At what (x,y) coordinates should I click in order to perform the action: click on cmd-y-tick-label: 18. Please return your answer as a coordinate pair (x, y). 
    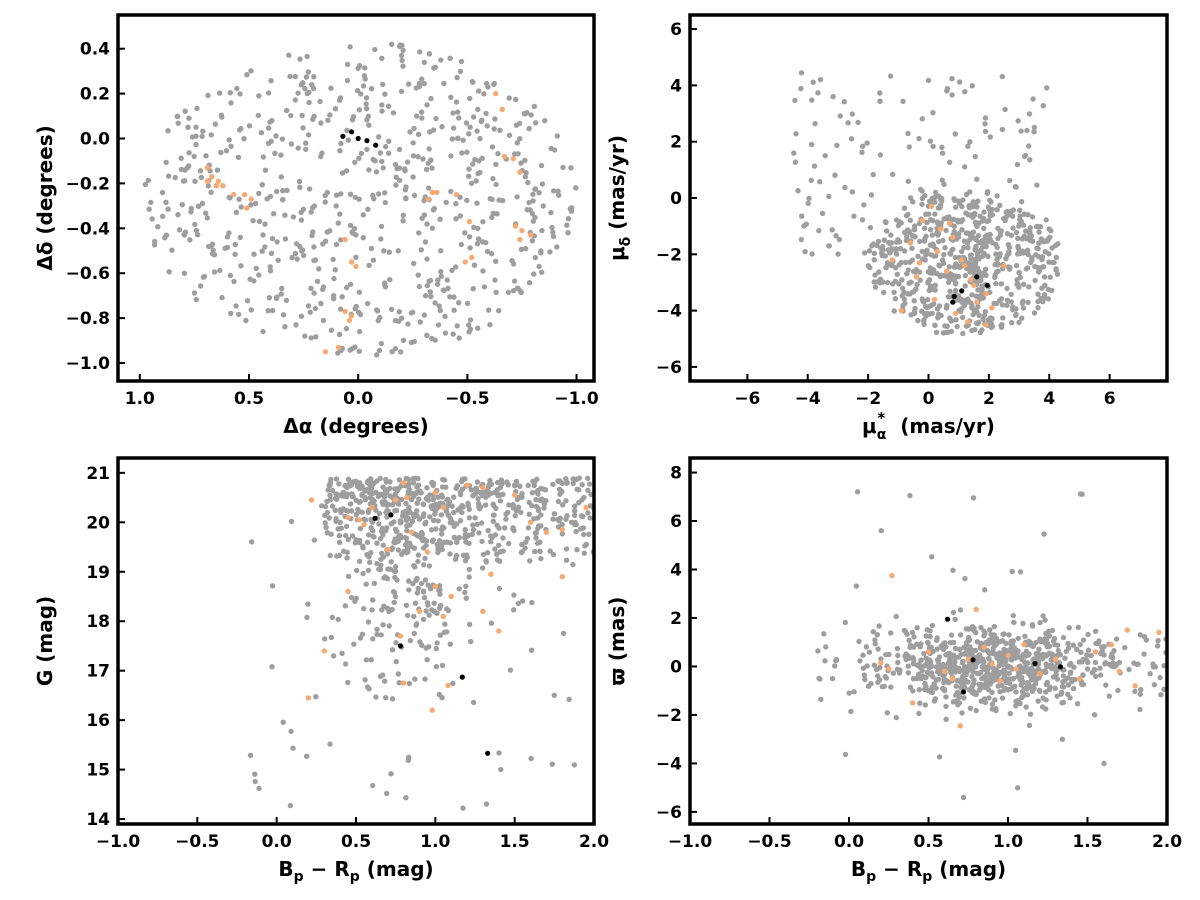
    Looking at the image, I should click on (98, 622).